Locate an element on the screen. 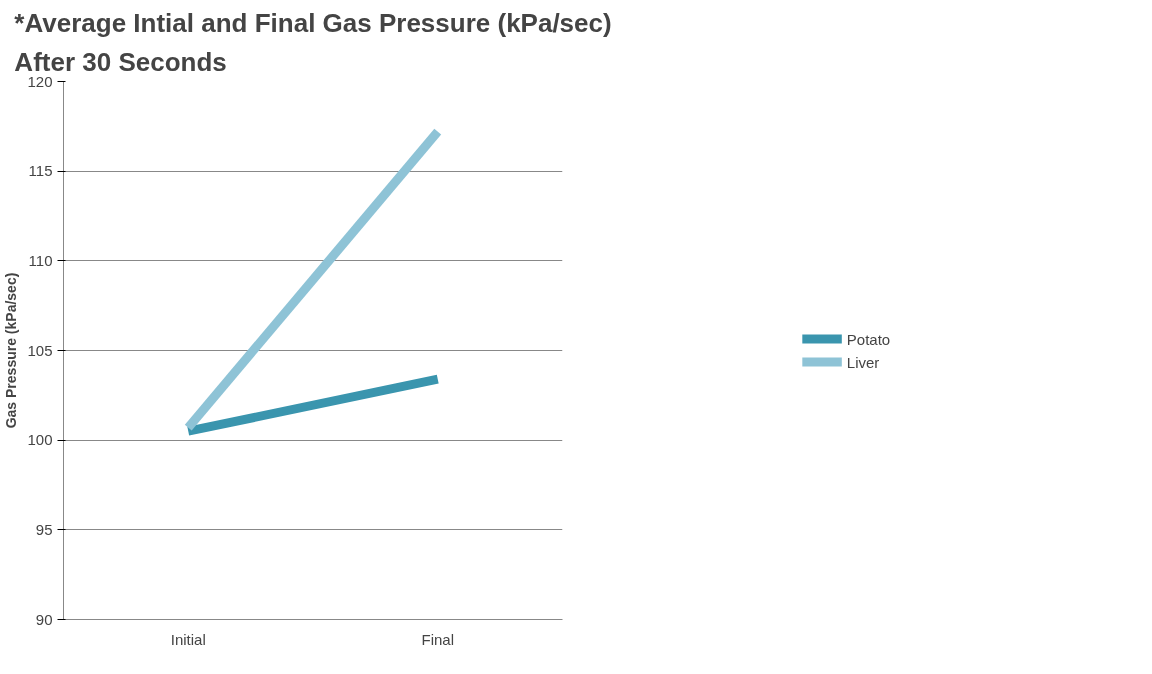 Image resolution: width=1152 pixels, height=674 pixels. legend-label: Liver is located at coordinates (863, 361).